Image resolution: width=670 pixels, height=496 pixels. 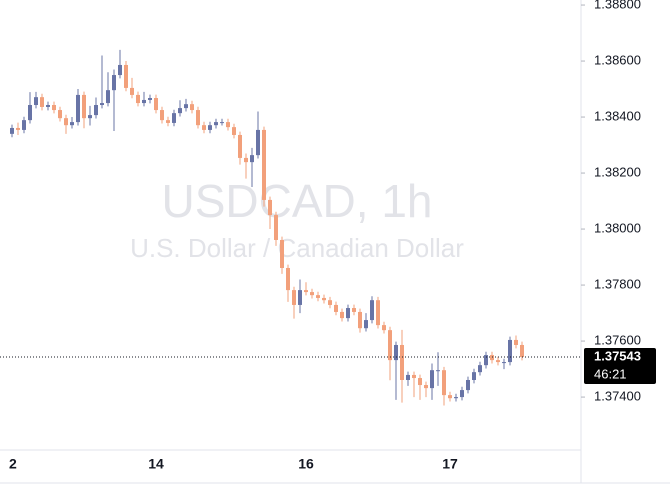 What do you see at coordinates (306, 464) in the screenshot?
I see `x-tick-label: 16` at bounding box center [306, 464].